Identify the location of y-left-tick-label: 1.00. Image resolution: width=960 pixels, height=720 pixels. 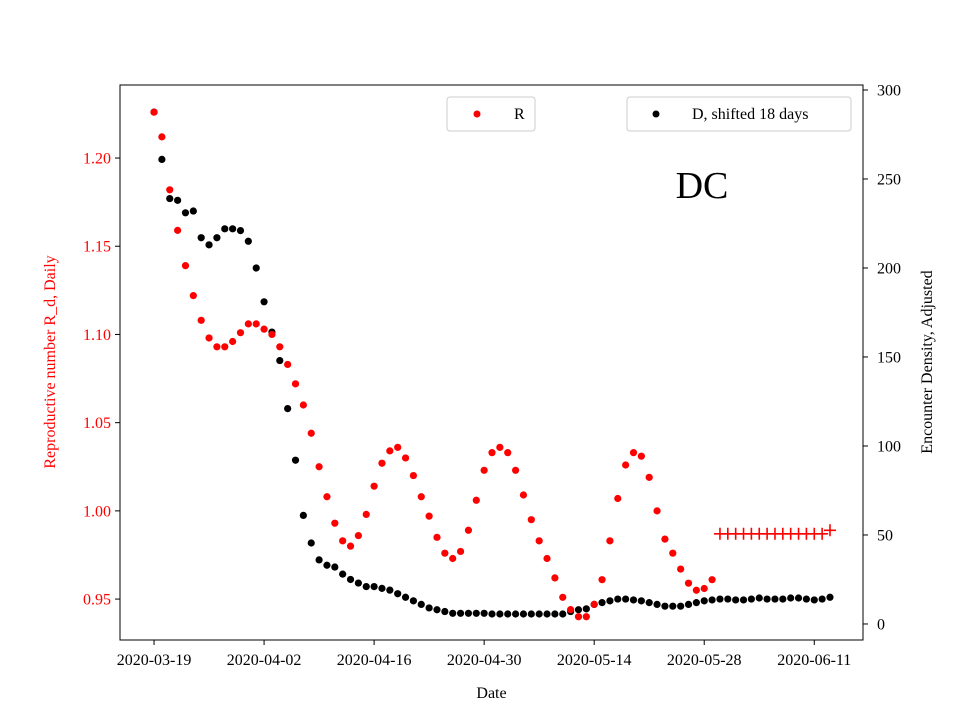
(97, 511).